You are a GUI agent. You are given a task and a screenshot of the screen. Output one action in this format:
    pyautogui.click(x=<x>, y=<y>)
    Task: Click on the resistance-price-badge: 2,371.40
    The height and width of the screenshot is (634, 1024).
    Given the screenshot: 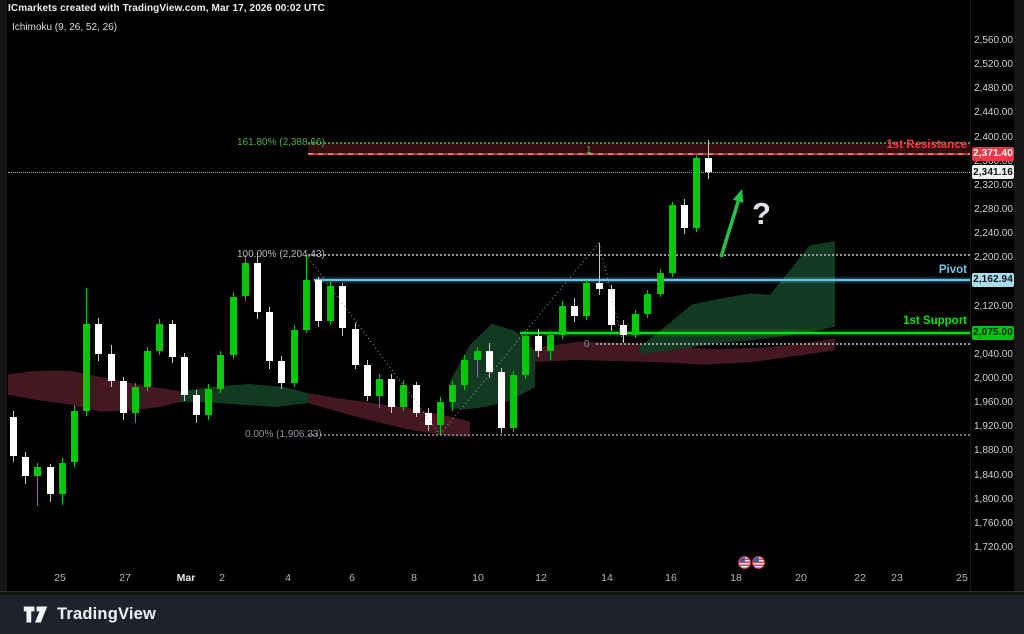 What is the action you would take?
    pyautogui.click(x=993, y=153)
    